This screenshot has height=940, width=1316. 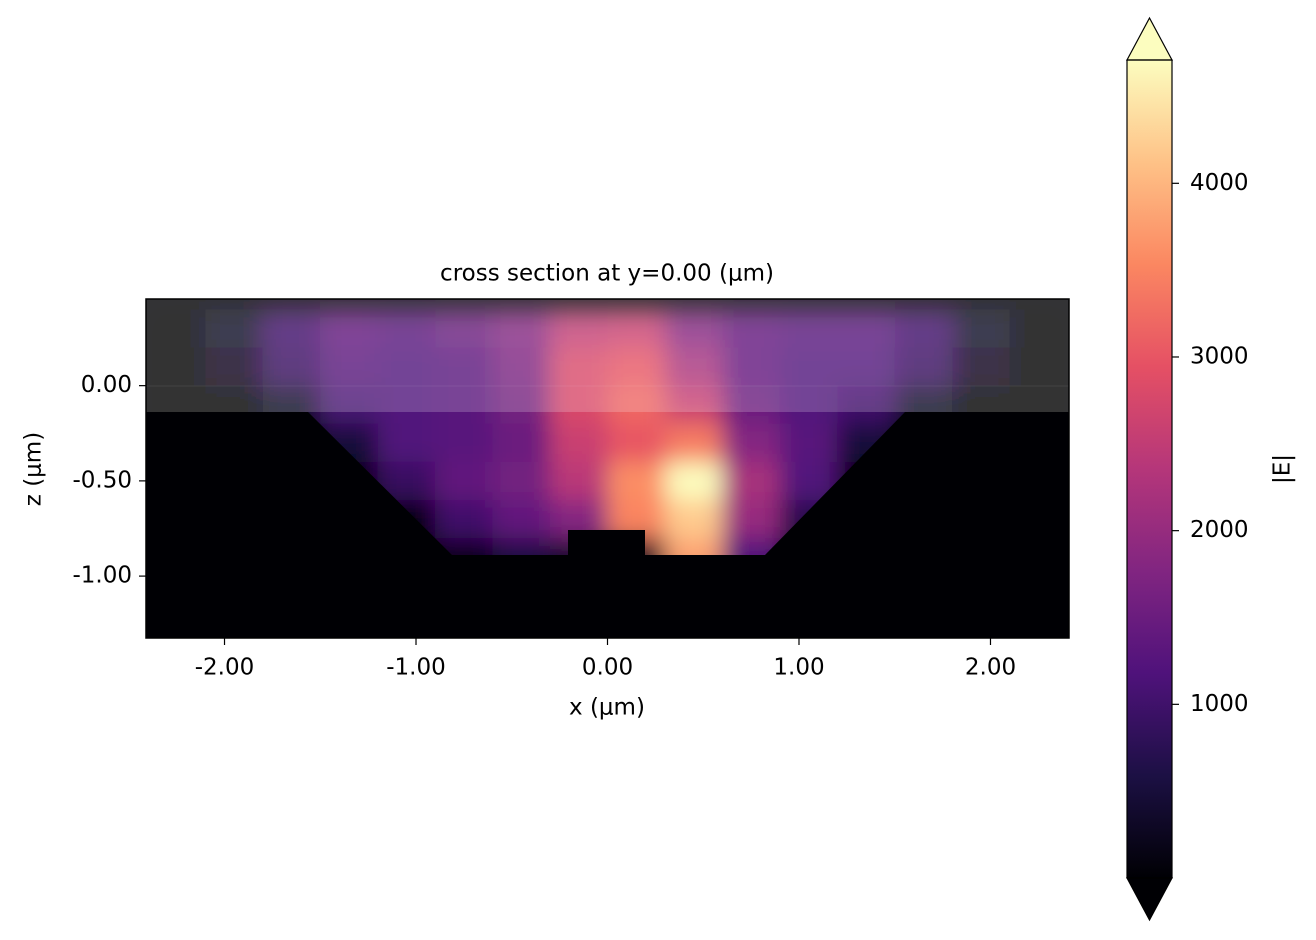 What do you see at coordinates (1149, 38) in the screenshot?
I see `colorbar-extend-max` at bounding box center [1149, 38].